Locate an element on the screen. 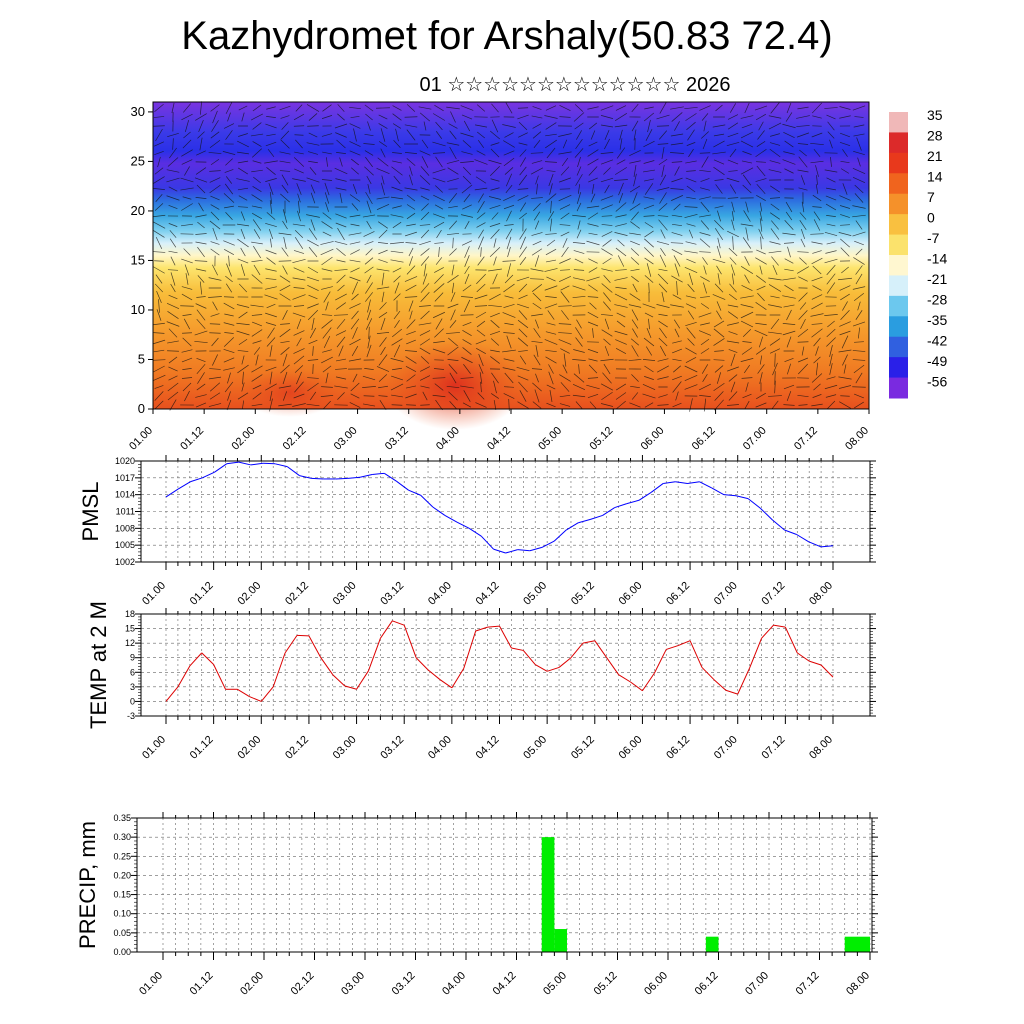 The width and height of the screenshot is (1024, 1024). x-tick-label: 02.00 is located at coordinates (243, 439).